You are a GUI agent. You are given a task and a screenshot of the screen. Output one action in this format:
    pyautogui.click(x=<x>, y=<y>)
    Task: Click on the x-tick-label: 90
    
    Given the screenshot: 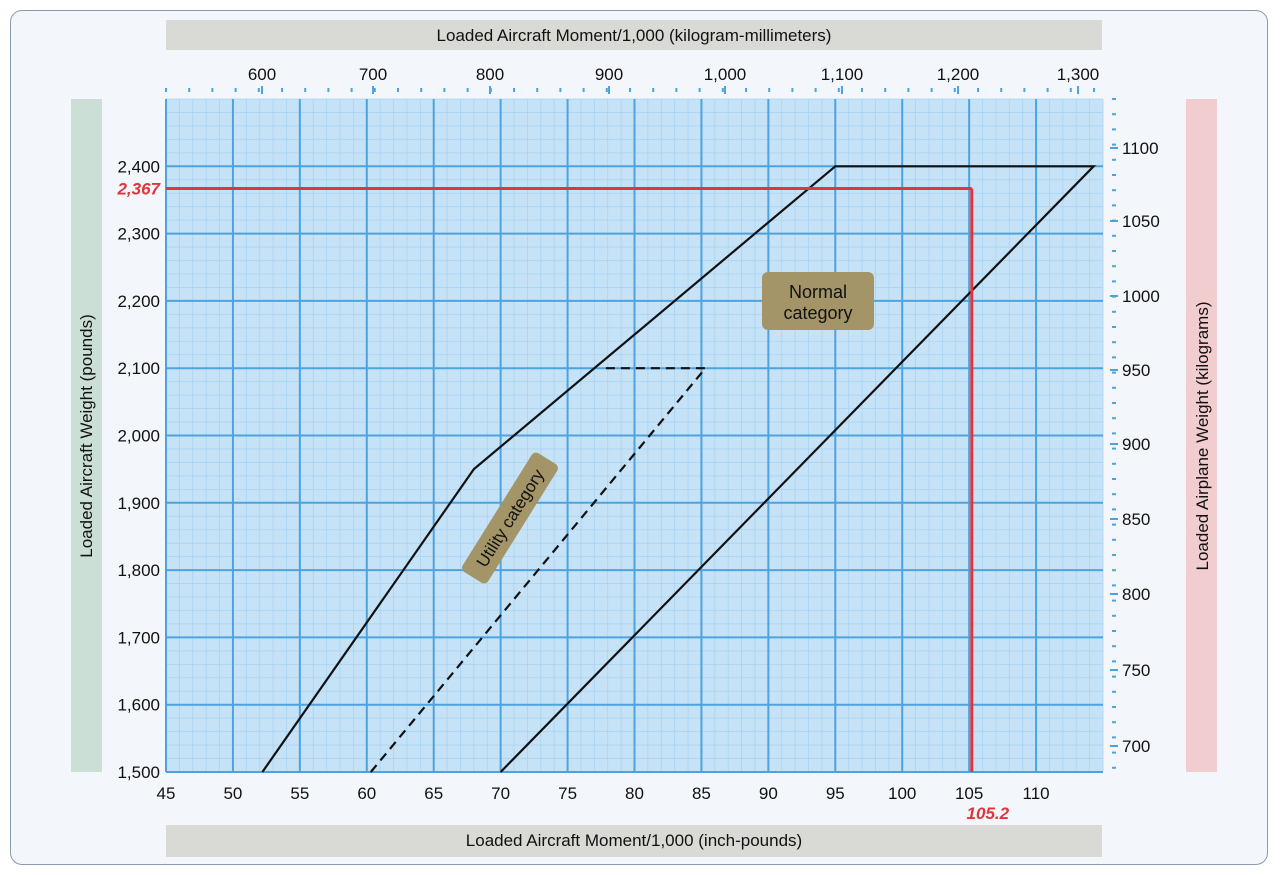 What is the action you would take?
    pyautogui.click(x=768, y=793)
    